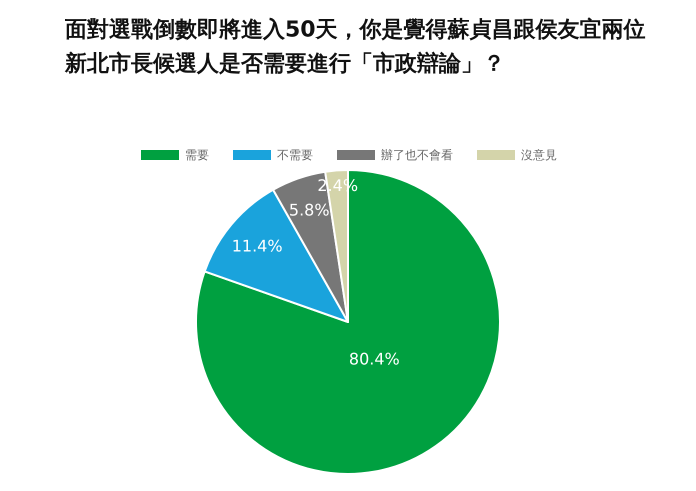 This screenshot has height=491, width=696. Describe the element at coordinates (295, 155) in the screenshot. I see `legend-label: 不需要` at that location.